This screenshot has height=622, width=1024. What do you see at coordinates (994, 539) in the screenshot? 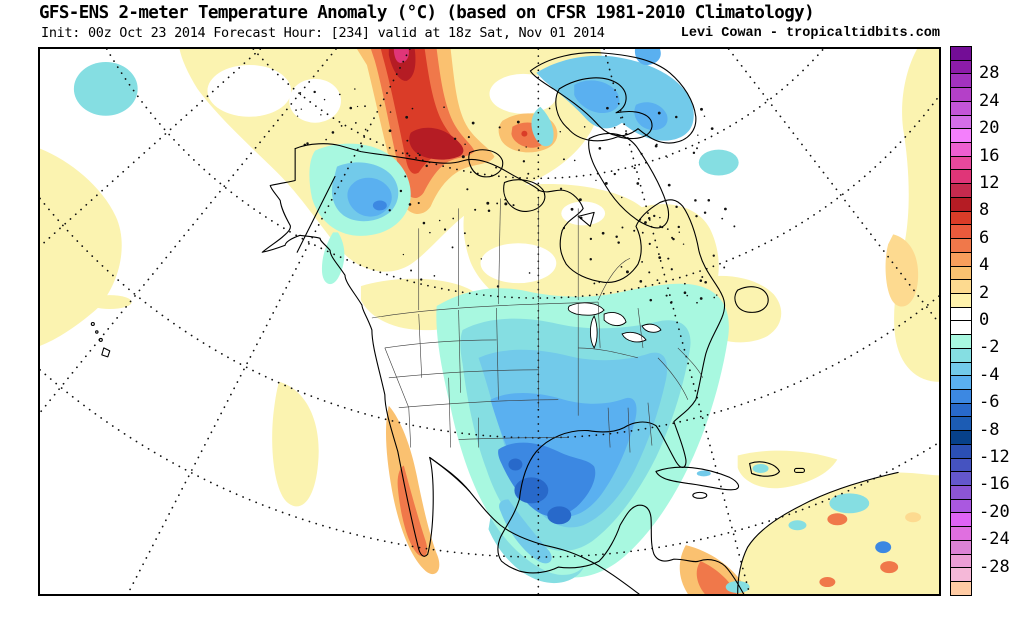
I see `colorbar-label: -24` at bounding box center [994, 539].